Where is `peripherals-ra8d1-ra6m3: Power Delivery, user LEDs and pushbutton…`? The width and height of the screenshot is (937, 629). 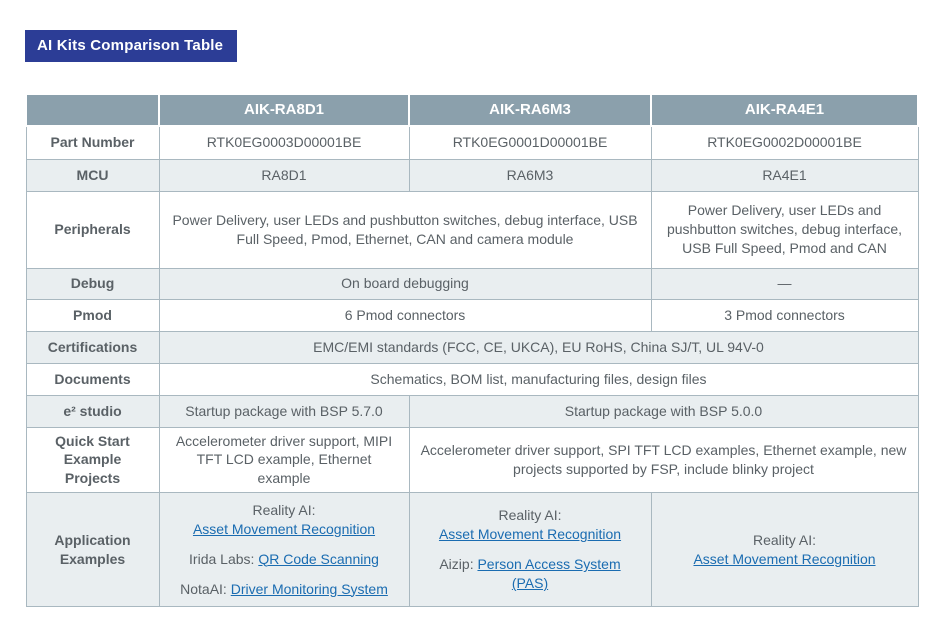 peripherals-ra8d1-ra6m3: Power Delivery, user LEDs and pushbutton… is located at coordinates (405, 229).